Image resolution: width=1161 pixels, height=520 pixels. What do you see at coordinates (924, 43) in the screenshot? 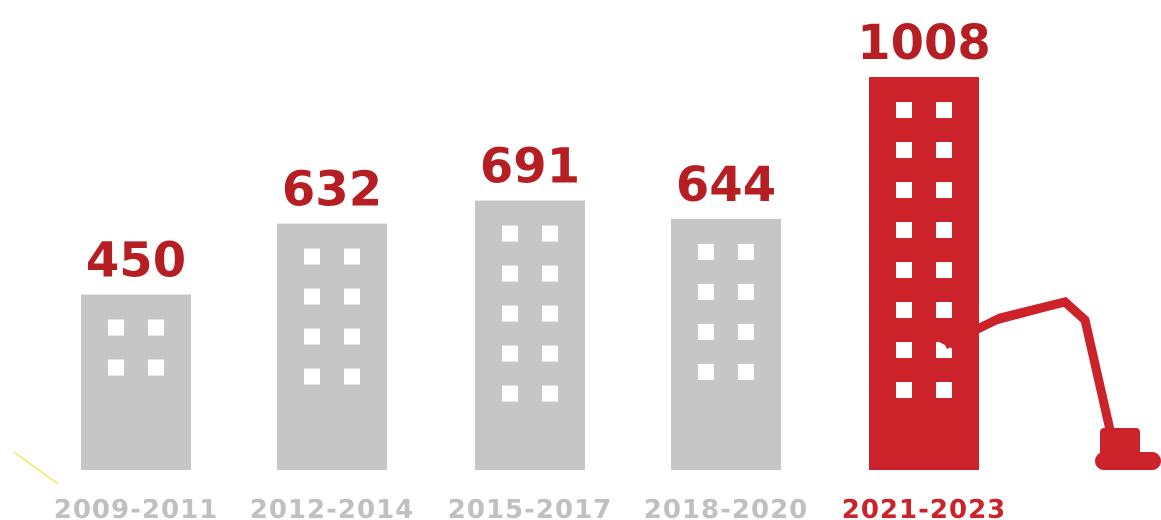
I see `value-label: 1008` at bounding box center [924, 43].